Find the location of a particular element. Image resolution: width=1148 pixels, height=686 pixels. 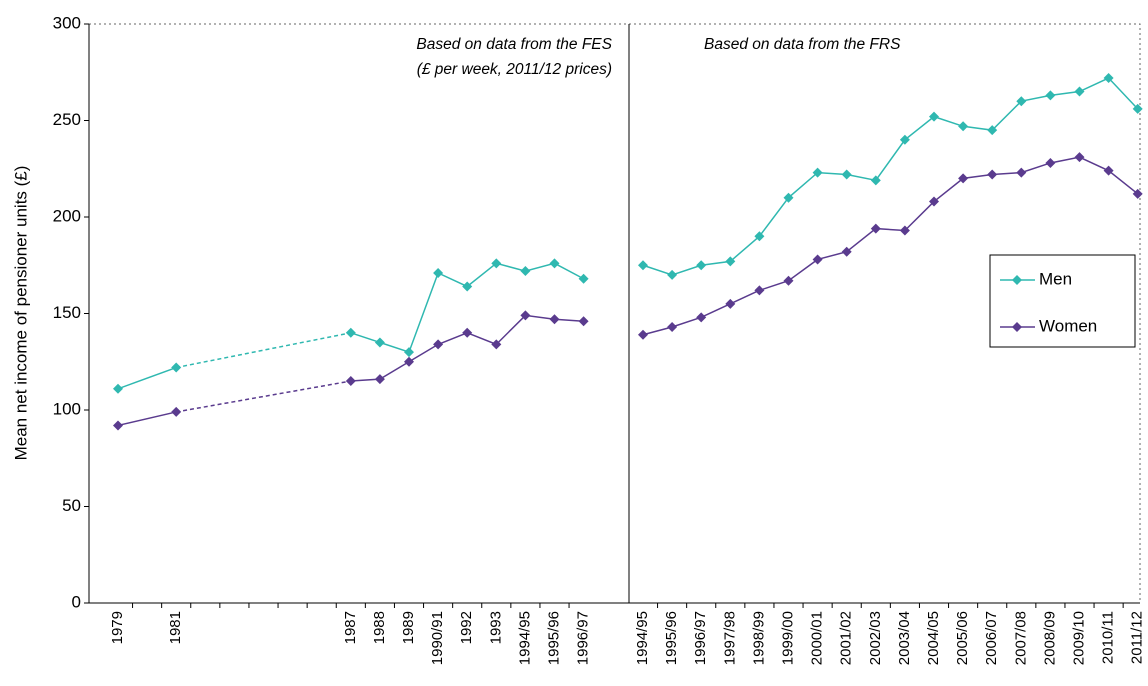

x-tick-label: 2004/05 is located at coordinates (933, 638).